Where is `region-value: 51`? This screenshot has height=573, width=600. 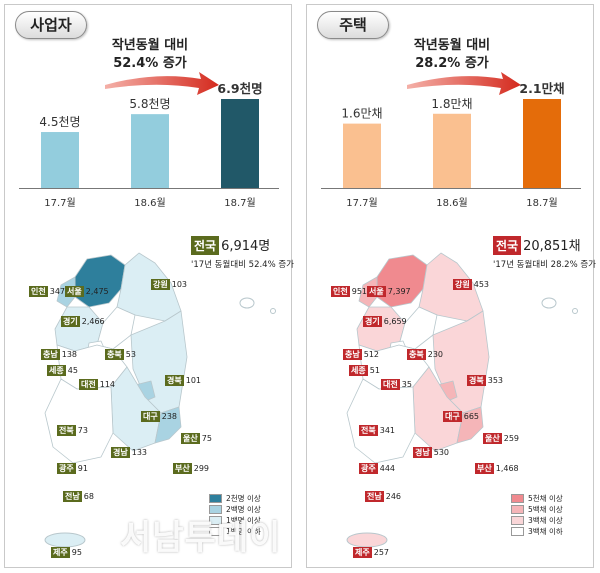 region-value: 51 is located at coordinates (374, 370).